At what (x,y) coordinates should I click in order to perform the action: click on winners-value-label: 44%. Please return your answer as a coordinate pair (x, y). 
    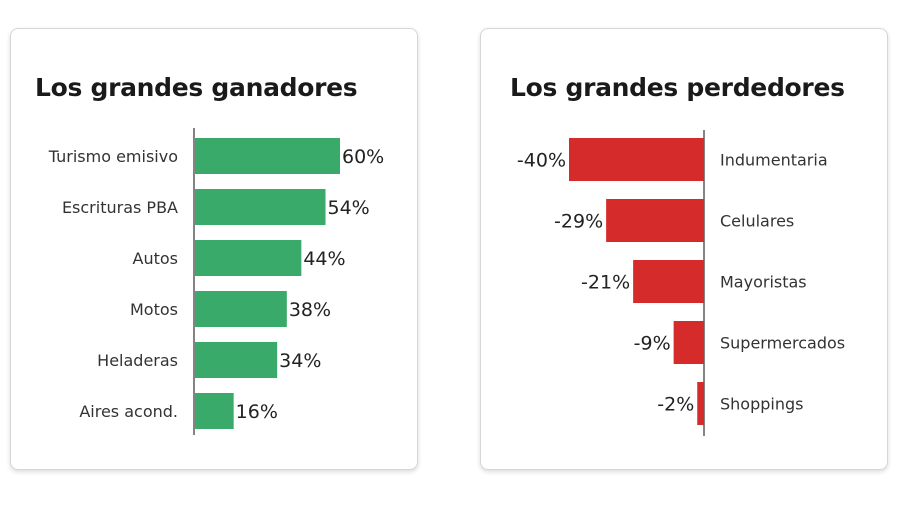
    Looking at the image, I should click on (324, 259).